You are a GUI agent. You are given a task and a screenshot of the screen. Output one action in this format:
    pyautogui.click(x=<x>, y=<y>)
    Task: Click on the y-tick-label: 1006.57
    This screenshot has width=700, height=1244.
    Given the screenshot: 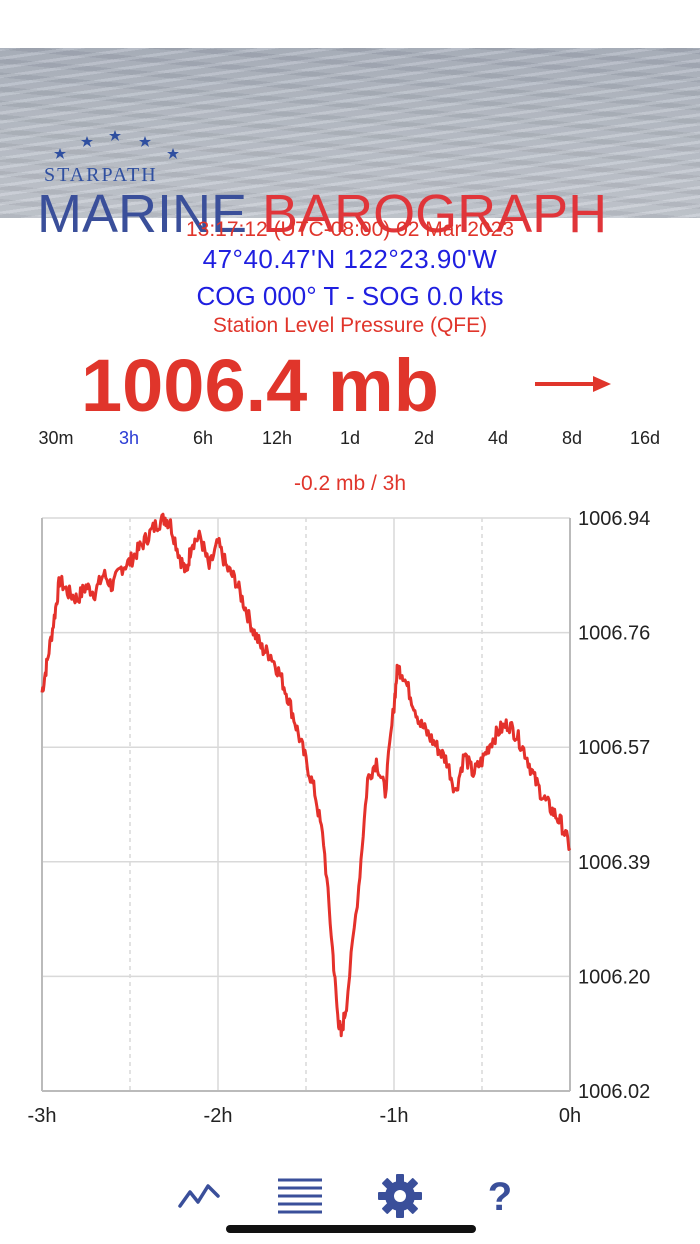 What is the action you would take?
    pyautogui.click(x=614, y=748)
    